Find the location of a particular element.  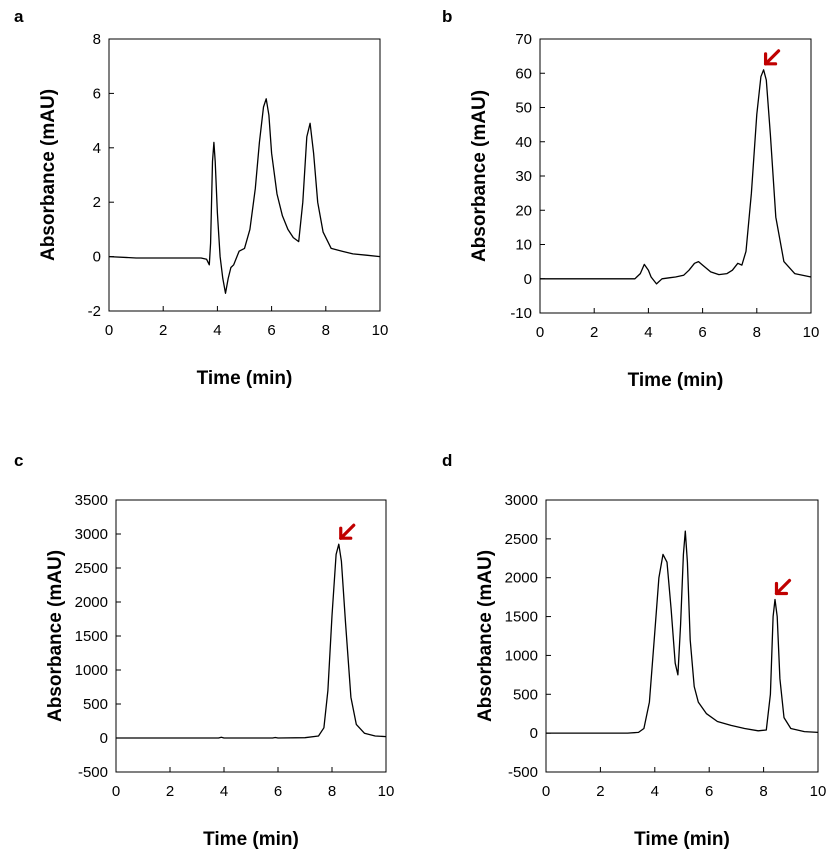

panel-d-y-tick-label: -500 is located at coordinates (523, 772).